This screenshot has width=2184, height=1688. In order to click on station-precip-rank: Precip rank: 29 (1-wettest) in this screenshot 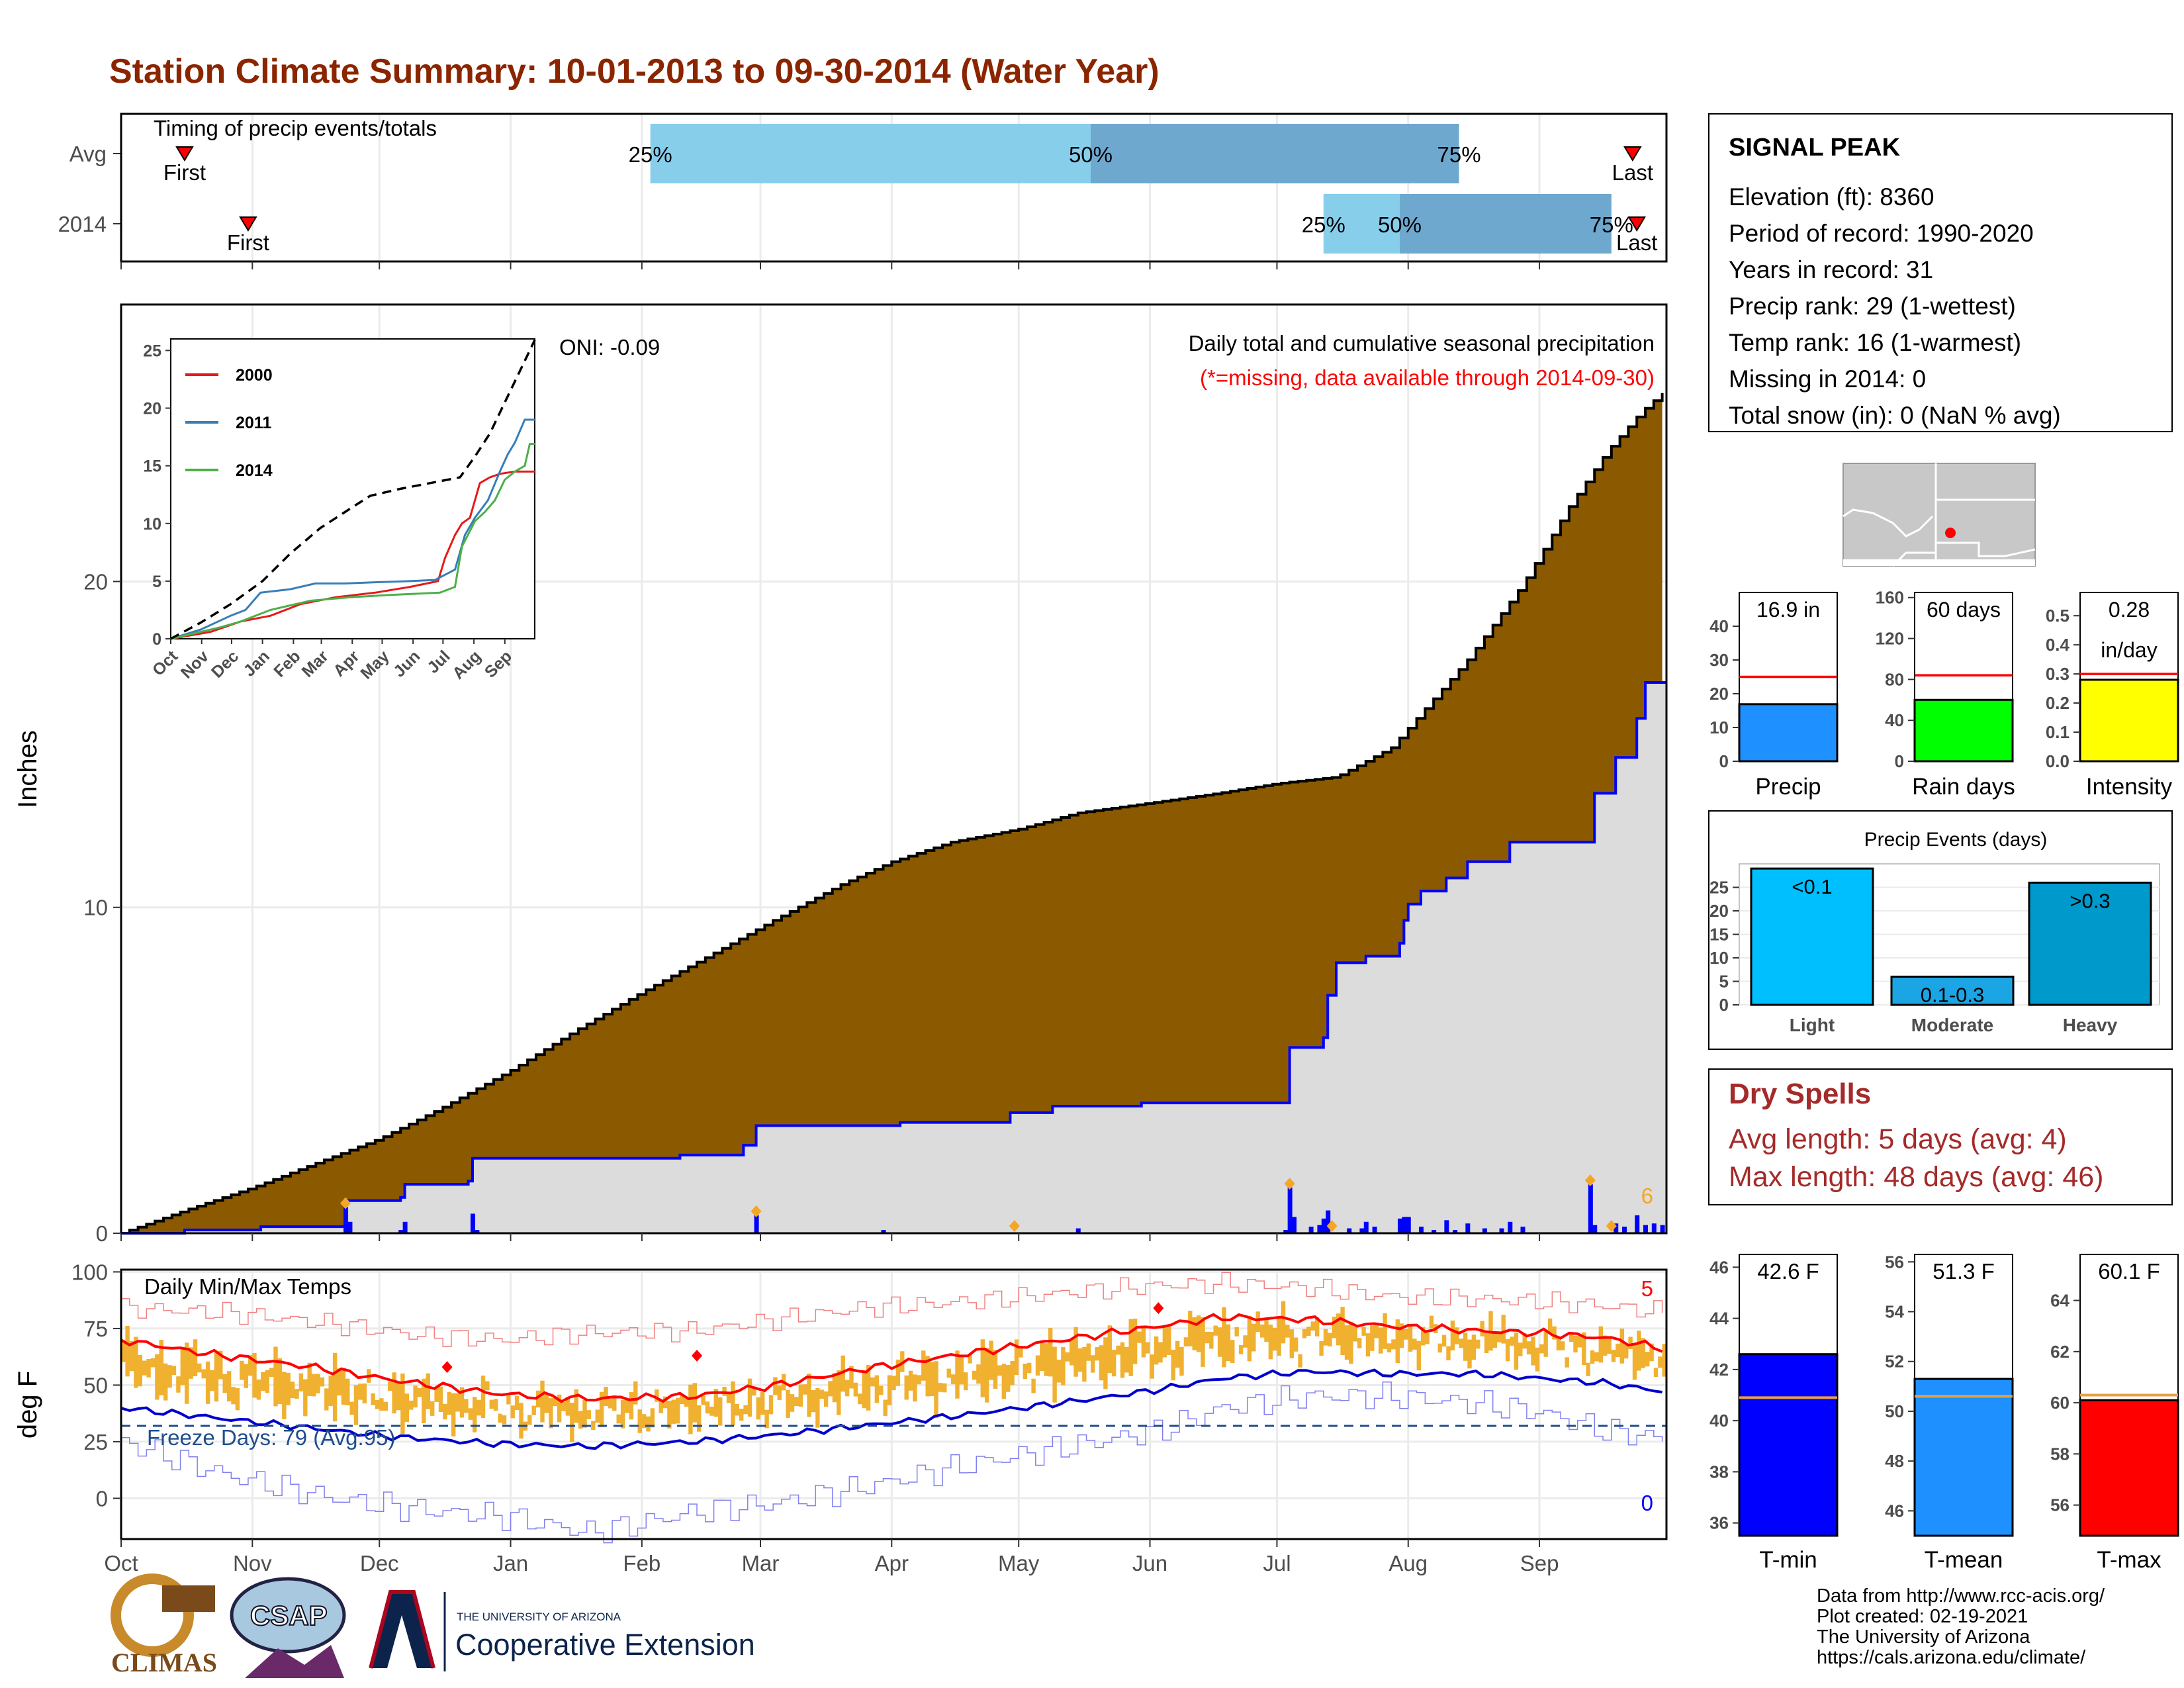, I will do `click(1872, 306)`.